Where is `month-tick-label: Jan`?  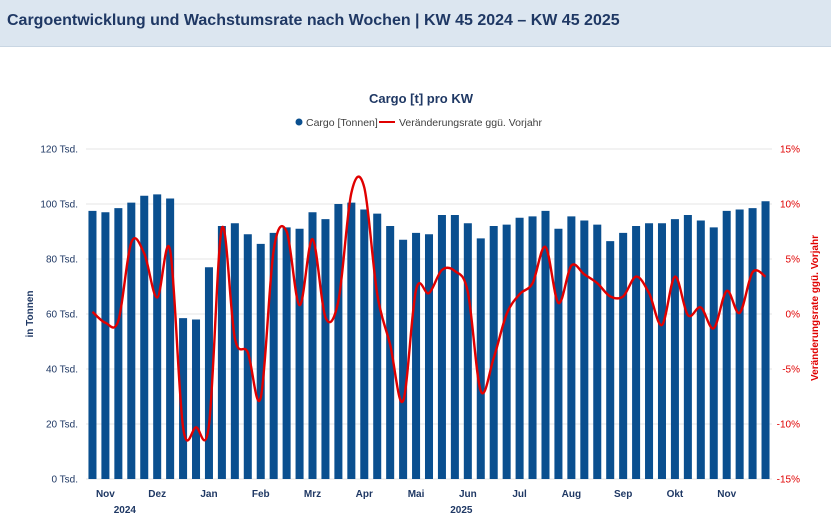 month-tick-label: Jan is located at coordinates (208, 494).